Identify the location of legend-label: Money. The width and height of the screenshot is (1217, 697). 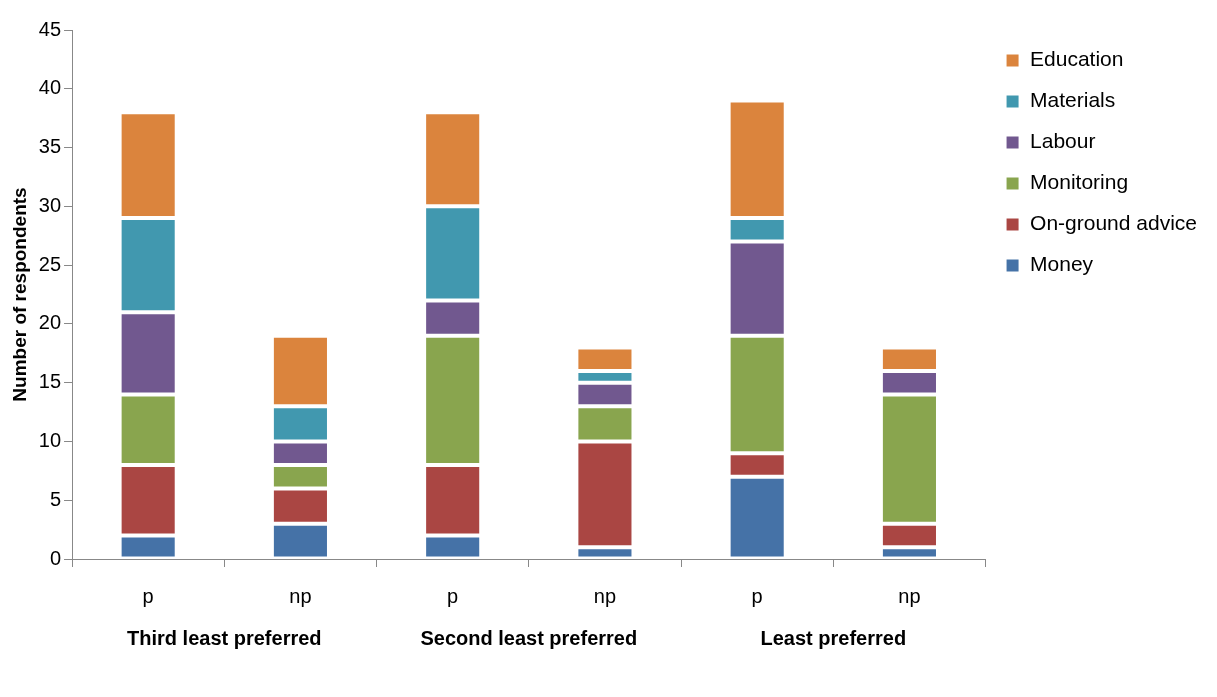
(1062, 264).